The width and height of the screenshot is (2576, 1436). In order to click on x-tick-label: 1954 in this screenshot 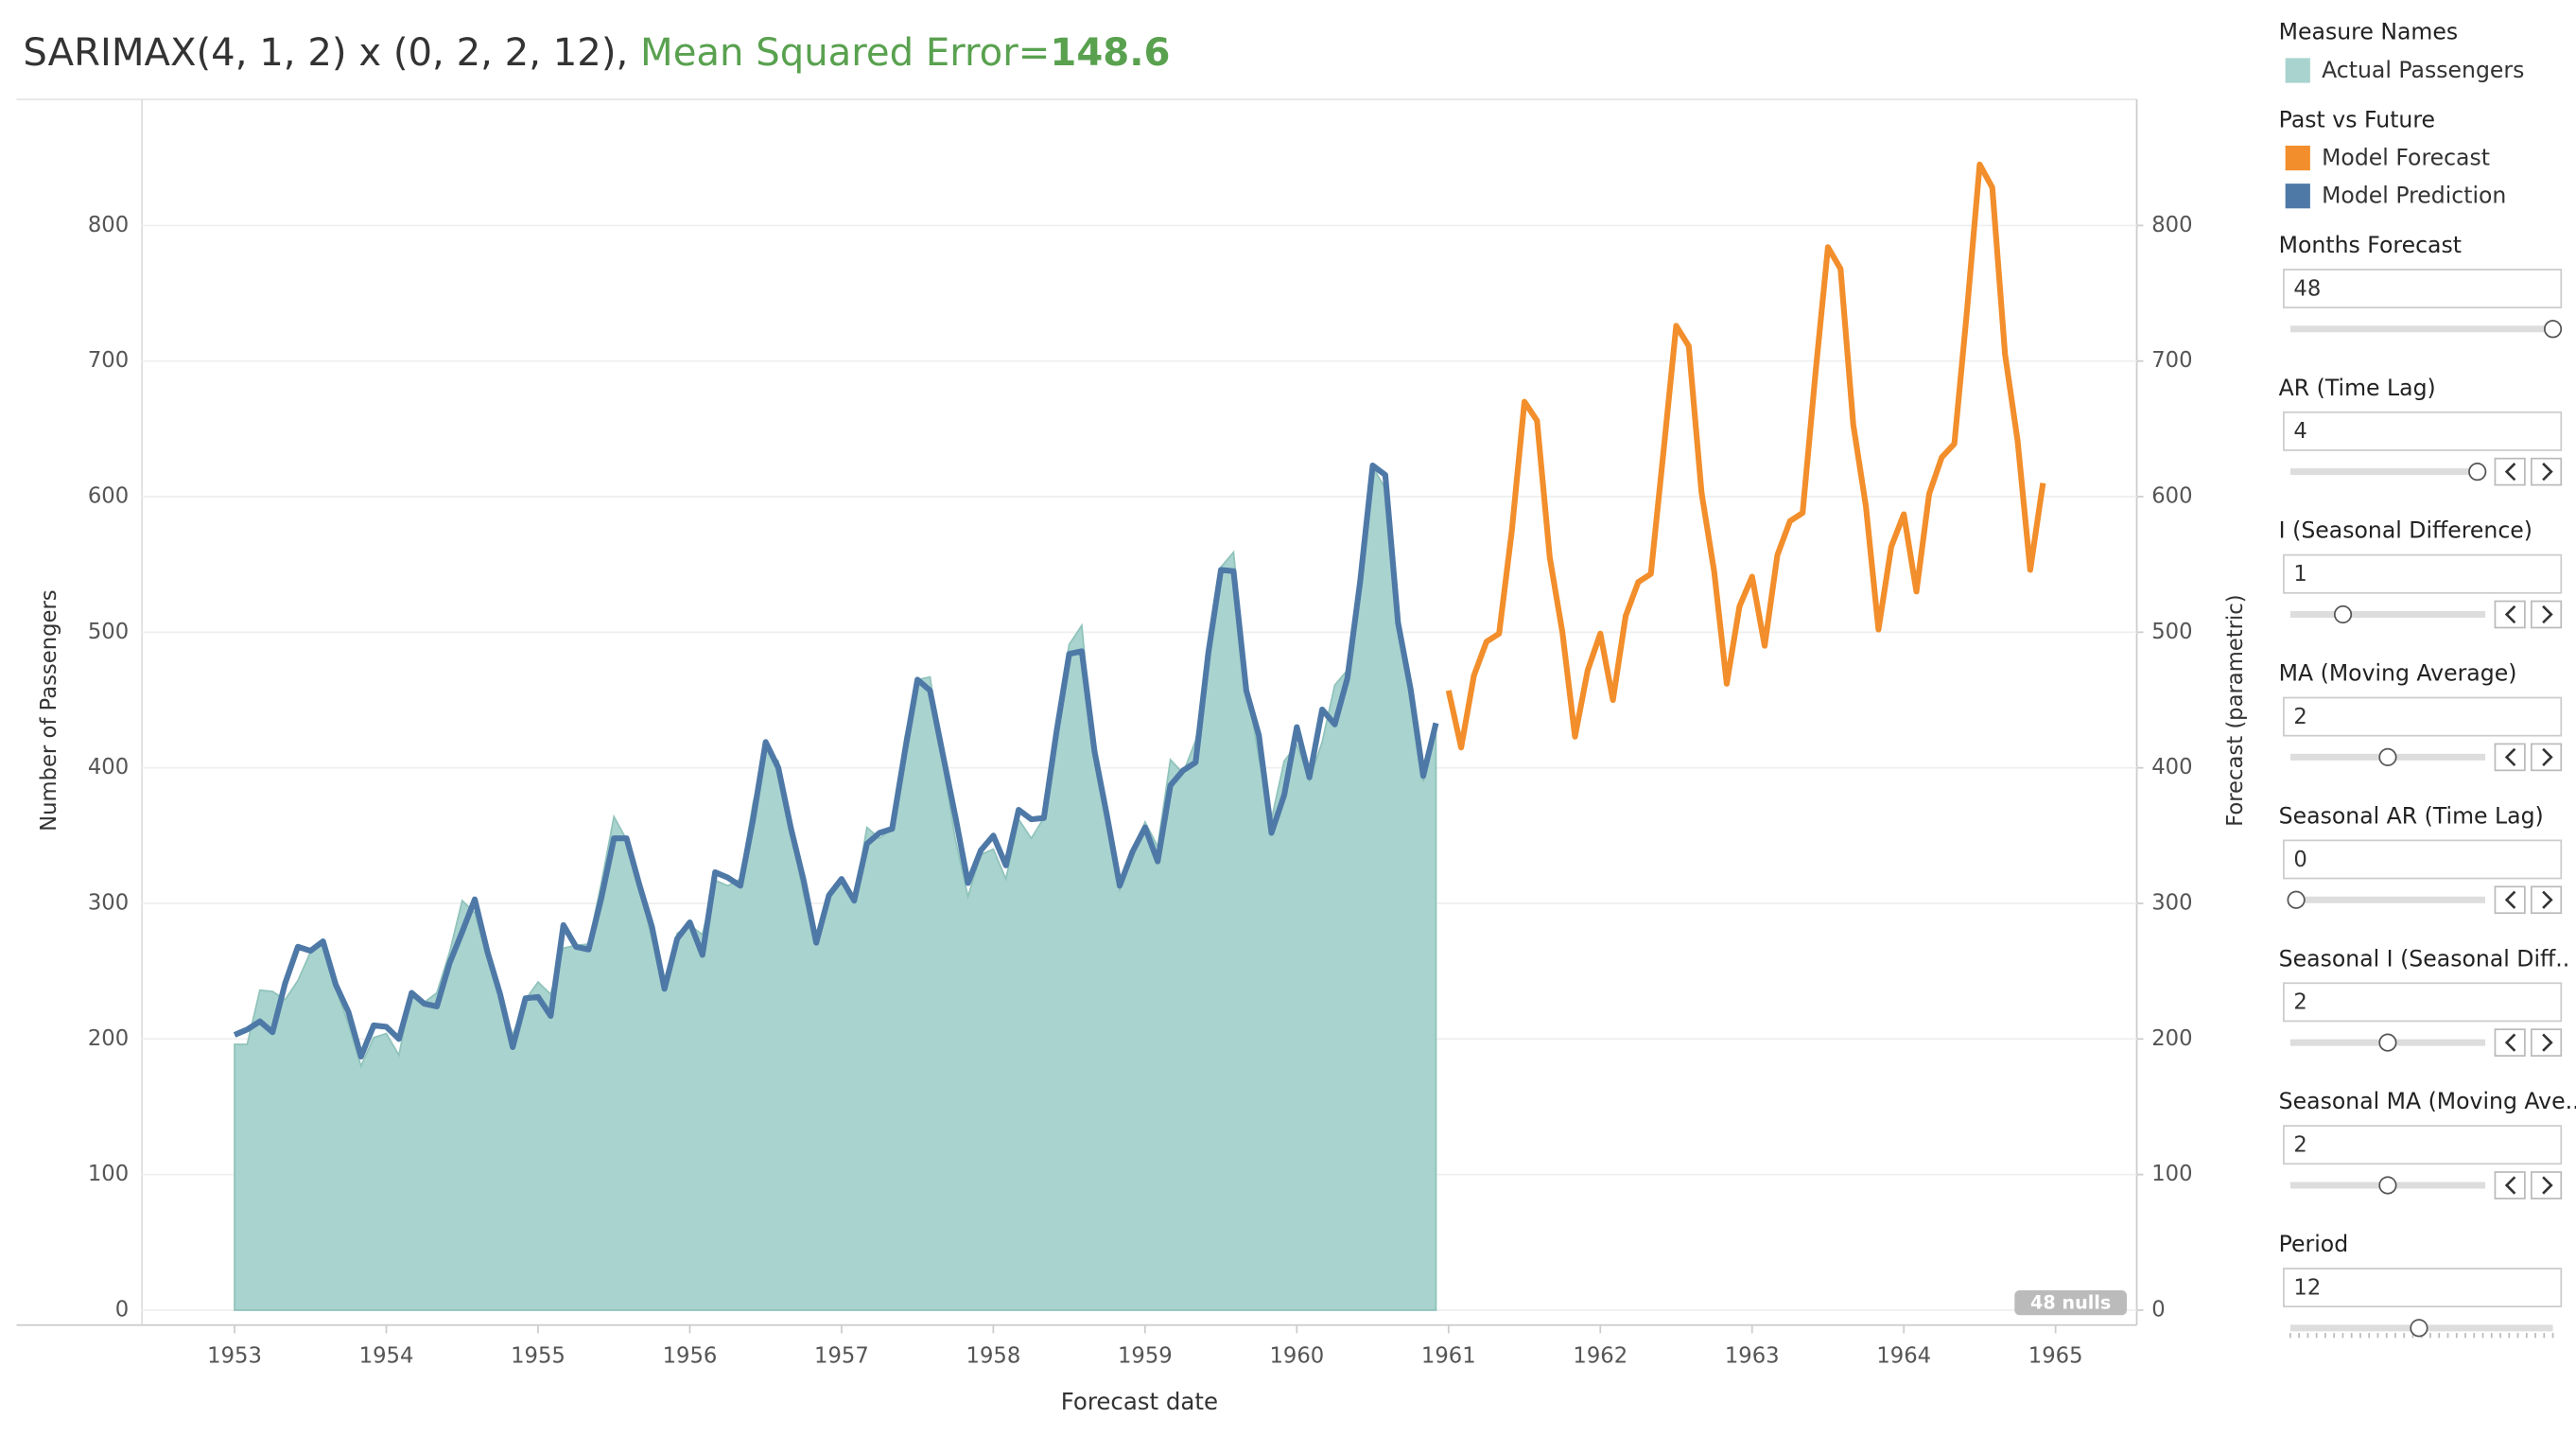, I will do `click(386, 1355)`.